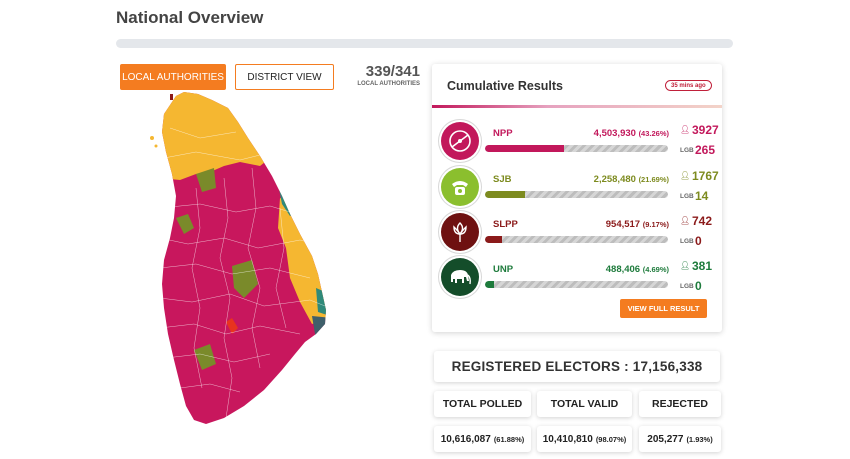 The height and width of the screenshot is (459, 850). I want to click on seat-count: 3927, so click(705, 130).